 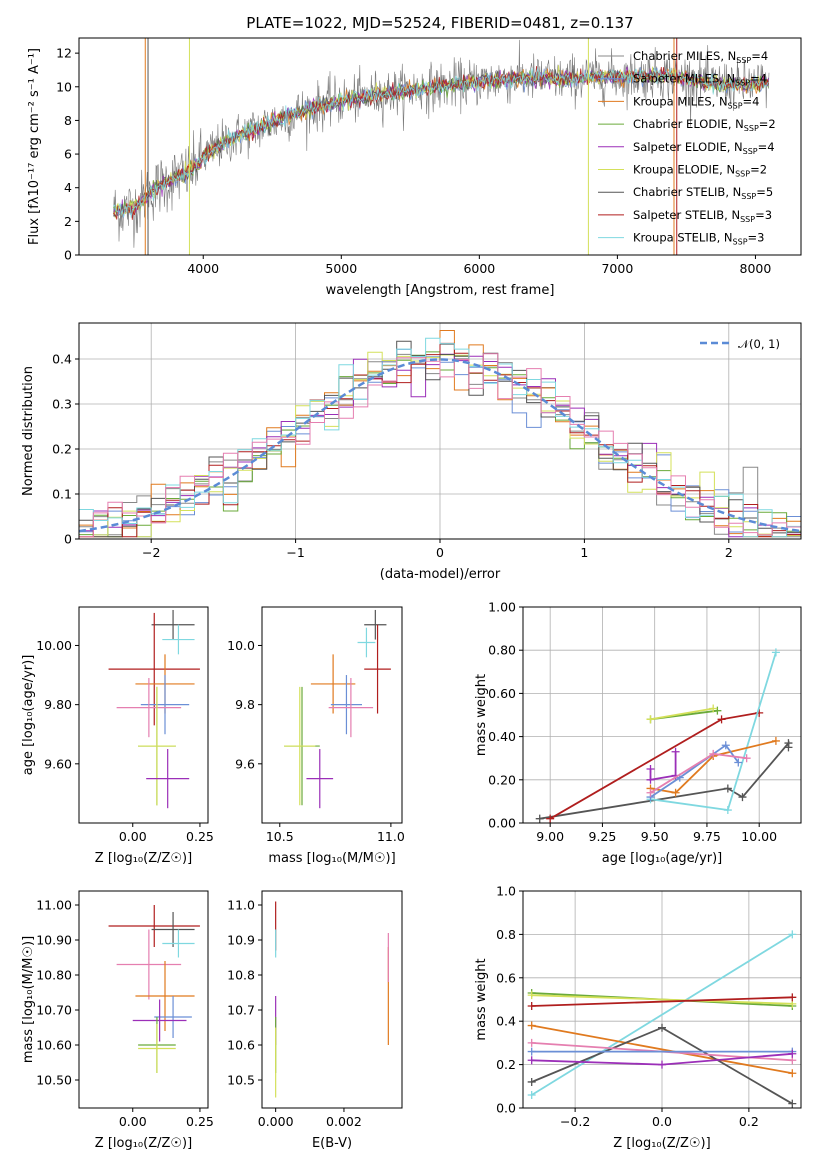 I want to click on legend-label-salpeter-stelib: Salpeter STELIB, NSSP=3, so click(x=702, y=216).